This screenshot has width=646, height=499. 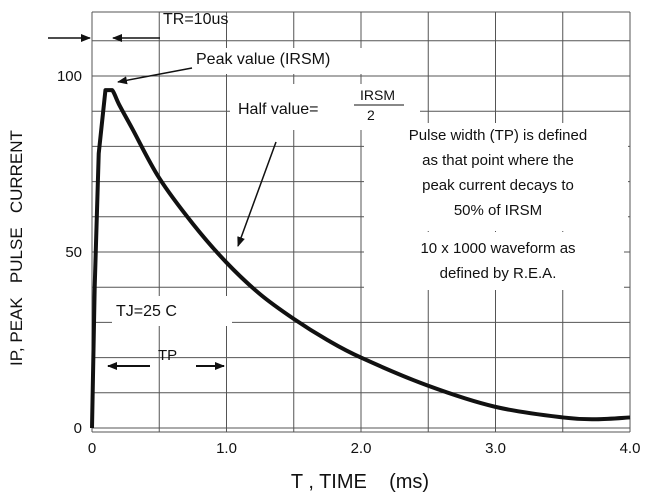 What do you see at coordinates (361, 448) in the screenshot?
I see `x-tick-label: 2.0` at bounding box center [361, 448].